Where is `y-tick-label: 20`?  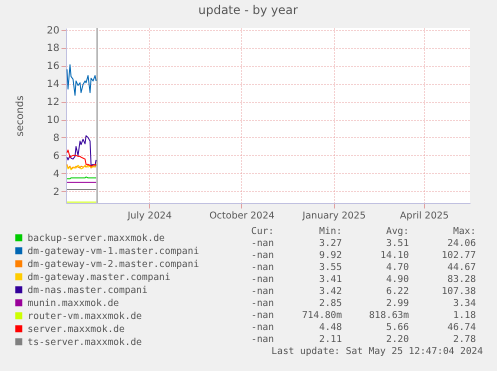 y-tick-label: 20 is located at coordinates (53, 30).